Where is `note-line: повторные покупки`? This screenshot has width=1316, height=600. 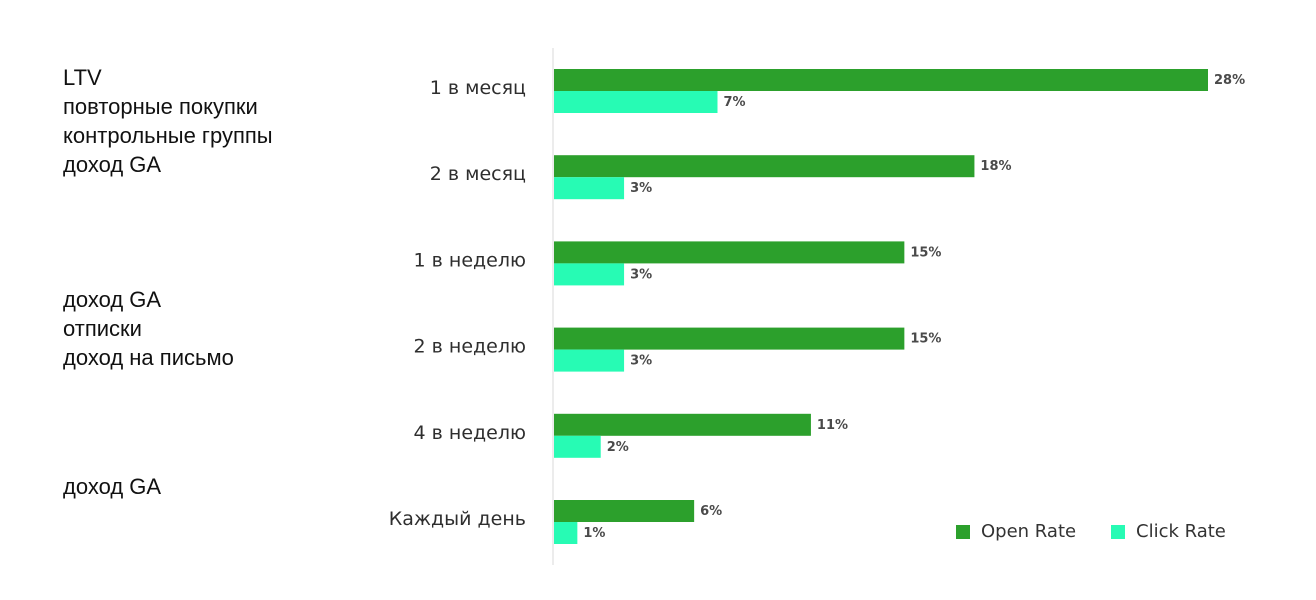
note-line: повторные покупки is located at coordinates (160, 106).